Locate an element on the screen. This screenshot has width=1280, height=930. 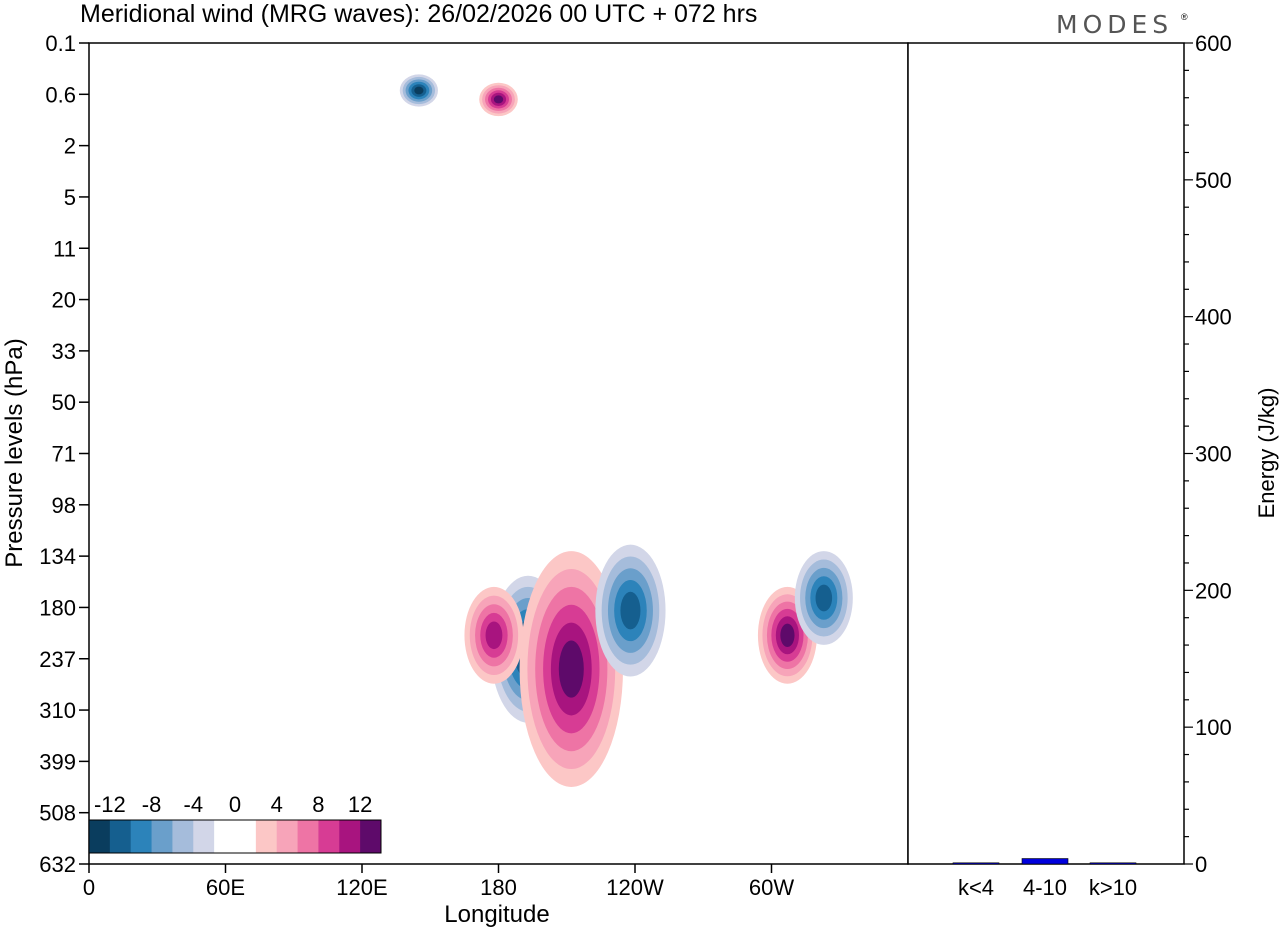
colorbar-label: 0 is located at coordinates (235, 804).